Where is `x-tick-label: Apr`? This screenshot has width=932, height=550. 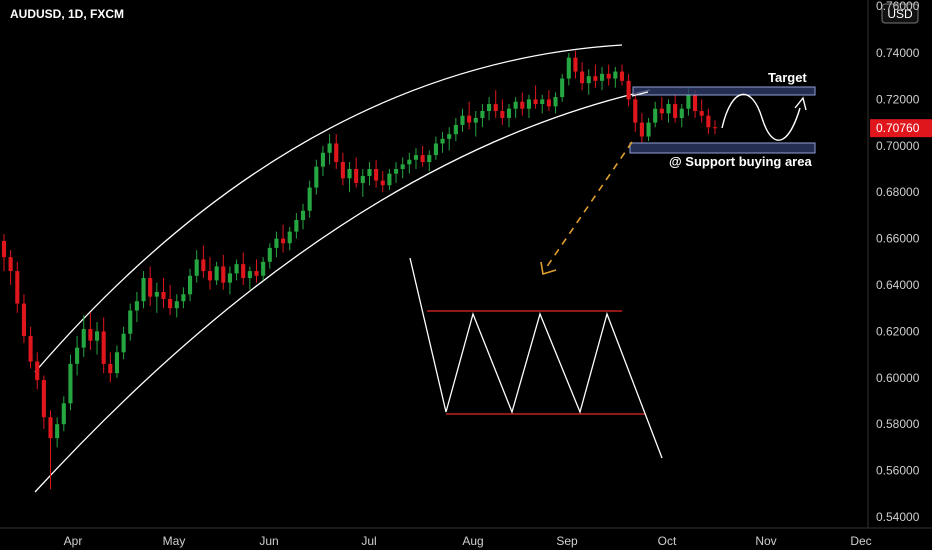
x-tick-label: Apr is located at coordinates (73, 541).